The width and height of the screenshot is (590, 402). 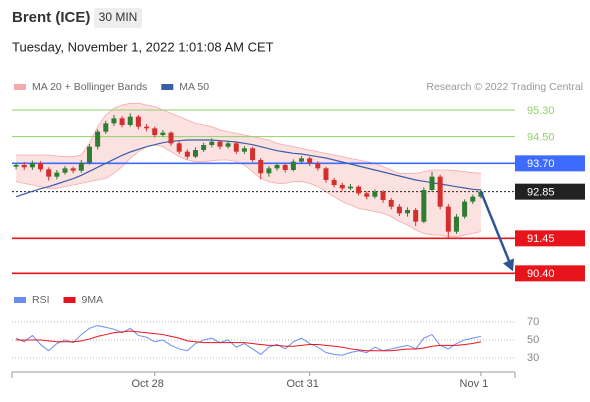 What do you see at coordinates (541, 111) in the screenshot?
I see `level-label: 95.30` at bounding box center [541, 111].